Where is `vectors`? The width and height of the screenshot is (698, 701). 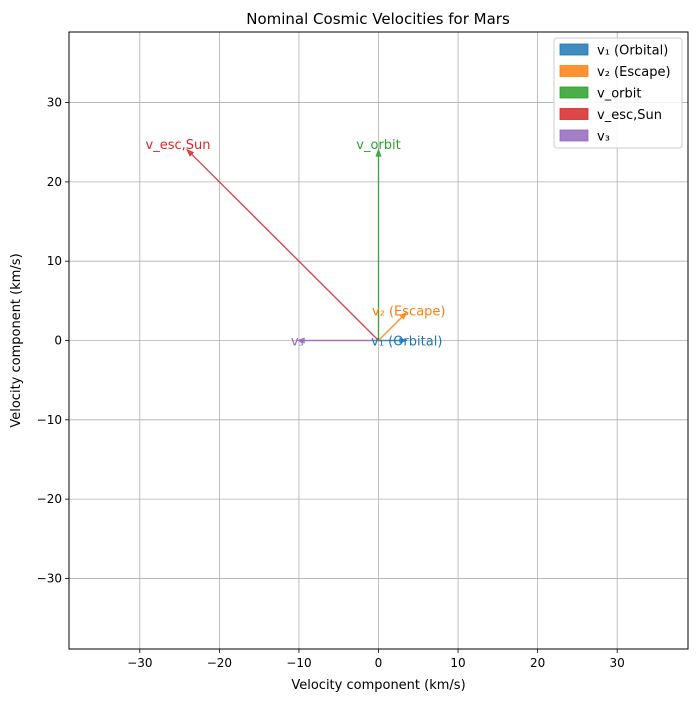 vectors is located at coordinates (297, 246).